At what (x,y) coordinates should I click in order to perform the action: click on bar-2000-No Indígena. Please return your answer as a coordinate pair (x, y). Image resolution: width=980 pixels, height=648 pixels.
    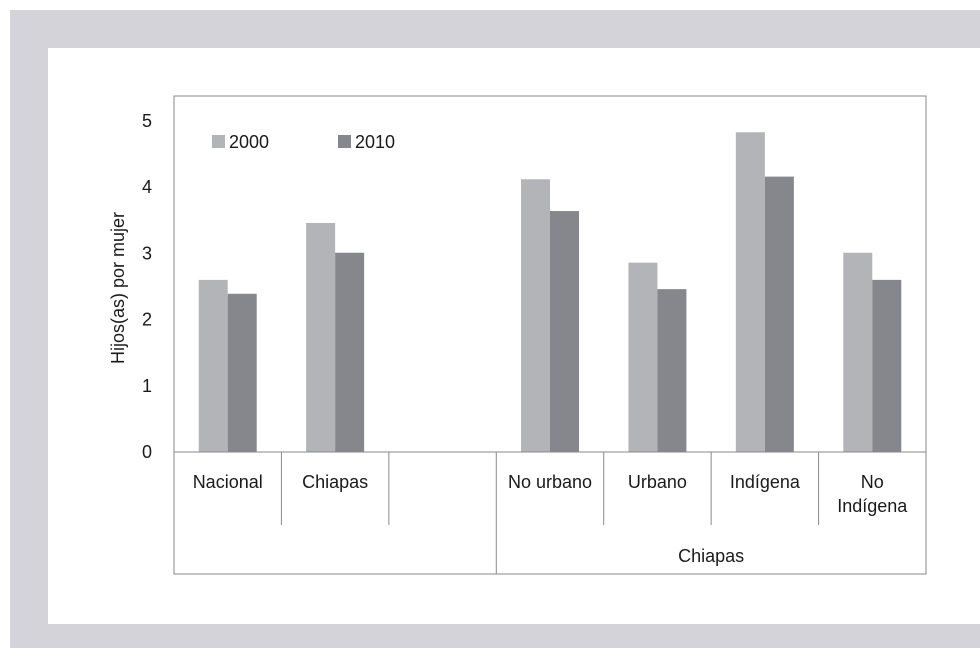
    Looking at the image, I should click on (858, 352).